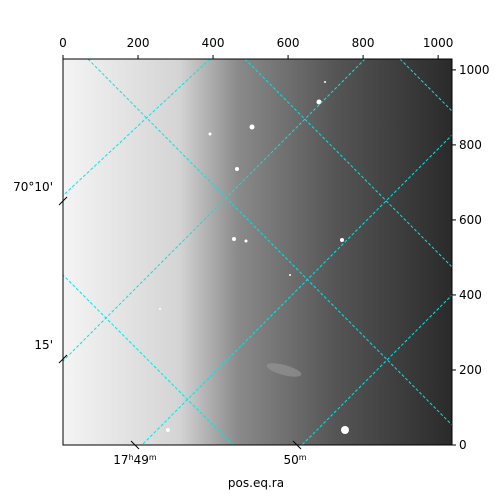 The width and height of the screenshot is (500, 504). I want to click on ra-tick-part: 49, so click(141, 460).